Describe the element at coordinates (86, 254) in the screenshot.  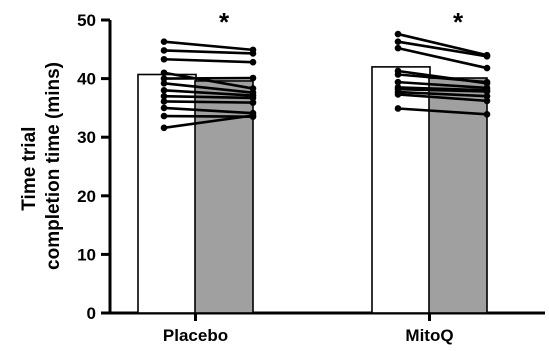
I see `y-tick-label: 10` at that location.